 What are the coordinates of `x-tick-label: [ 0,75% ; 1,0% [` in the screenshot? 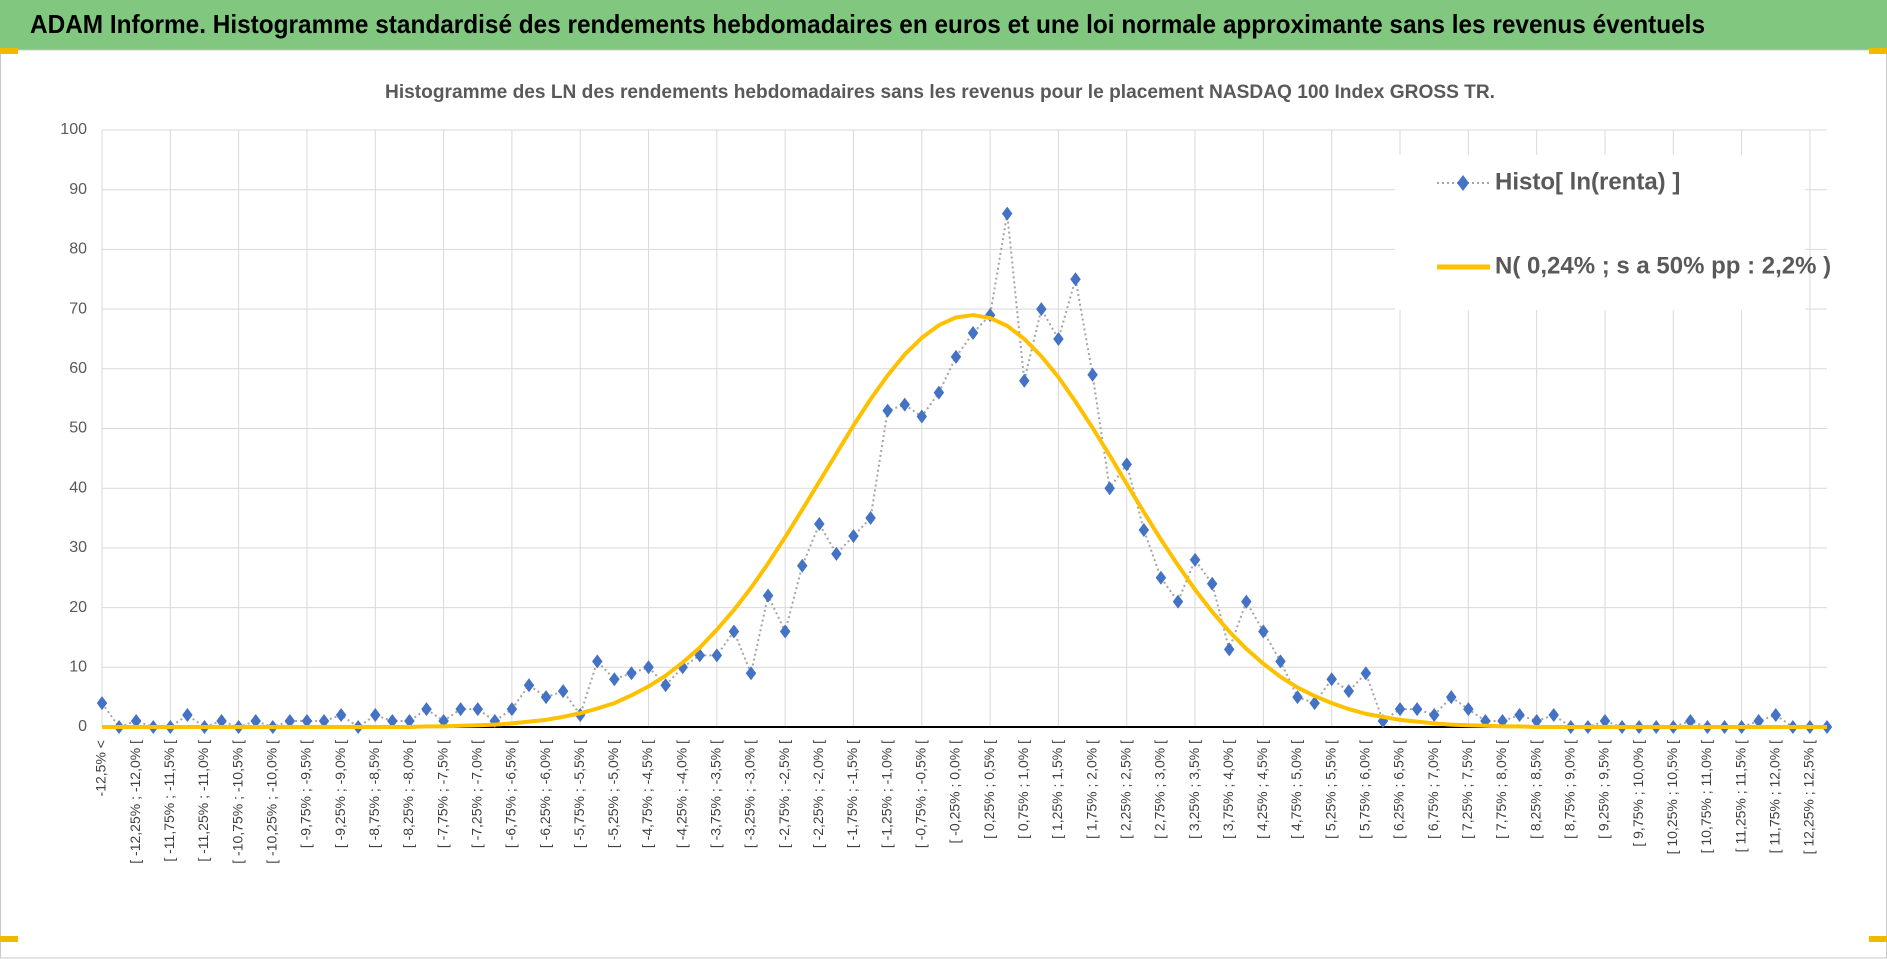 It's located at (1023, 789).